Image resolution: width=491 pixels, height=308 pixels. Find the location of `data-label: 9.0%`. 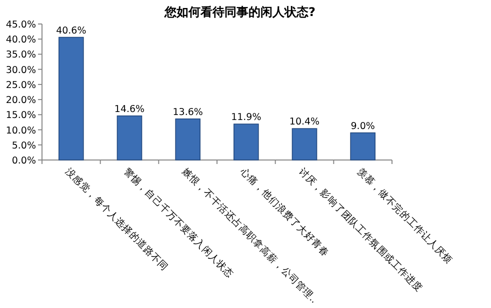

data-label: 9.0% is located at coordinates (362, 126).